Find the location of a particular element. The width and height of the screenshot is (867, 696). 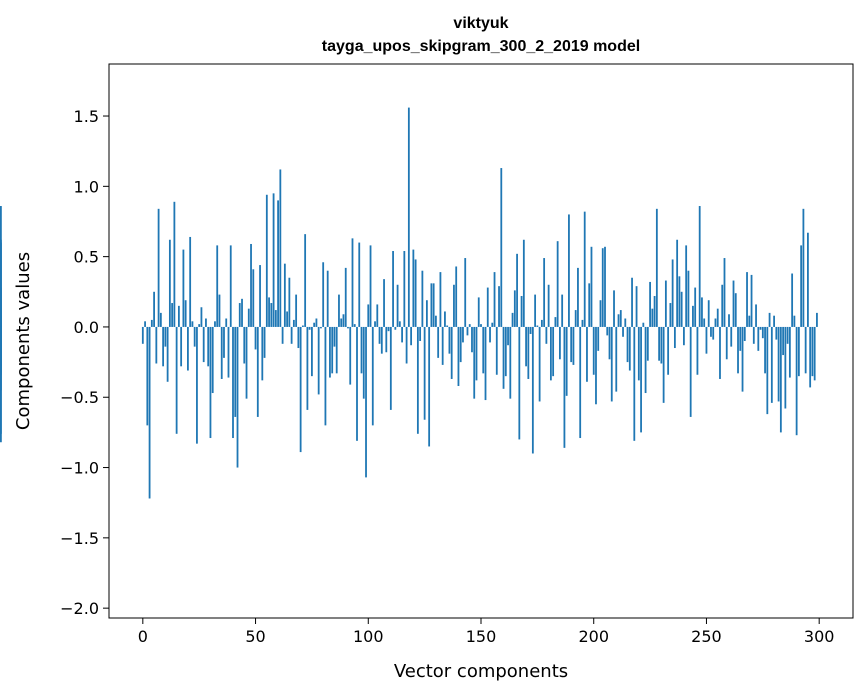

y-tick-label: 1.0 is located at coordinates (86, 186).